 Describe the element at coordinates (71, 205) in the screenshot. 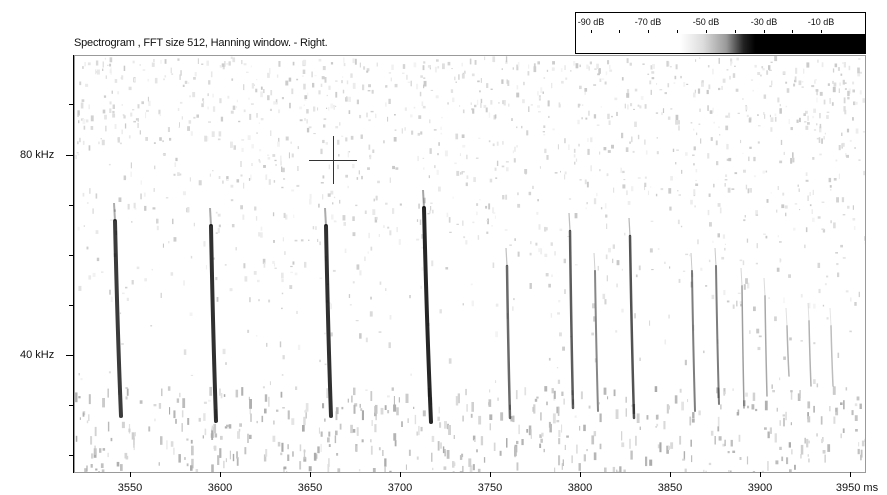

I see `y-tick` at that location.